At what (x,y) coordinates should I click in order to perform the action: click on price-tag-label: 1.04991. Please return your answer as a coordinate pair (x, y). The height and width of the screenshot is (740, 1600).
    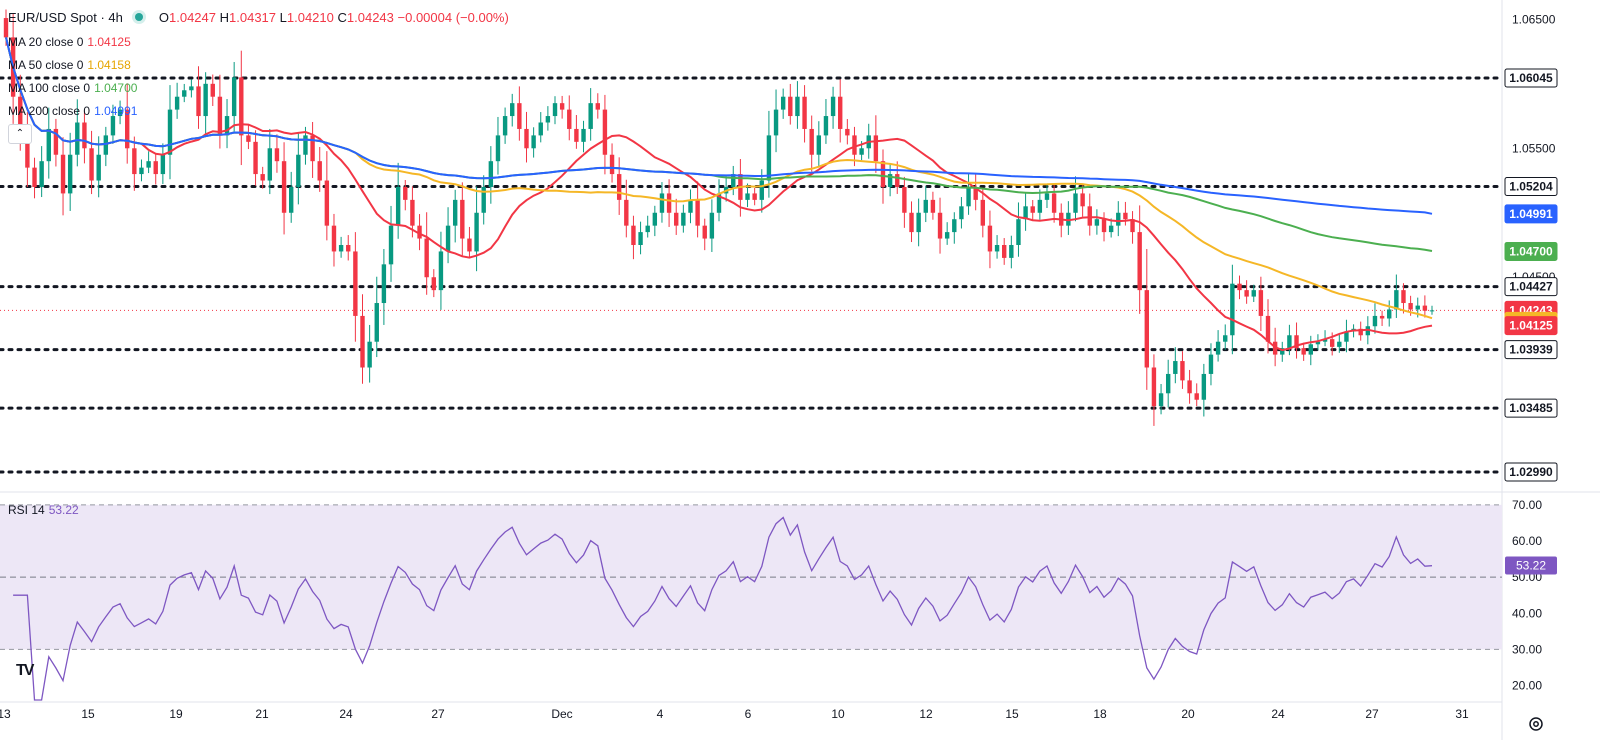
    Looking at the image, I should click on (1531, 214).